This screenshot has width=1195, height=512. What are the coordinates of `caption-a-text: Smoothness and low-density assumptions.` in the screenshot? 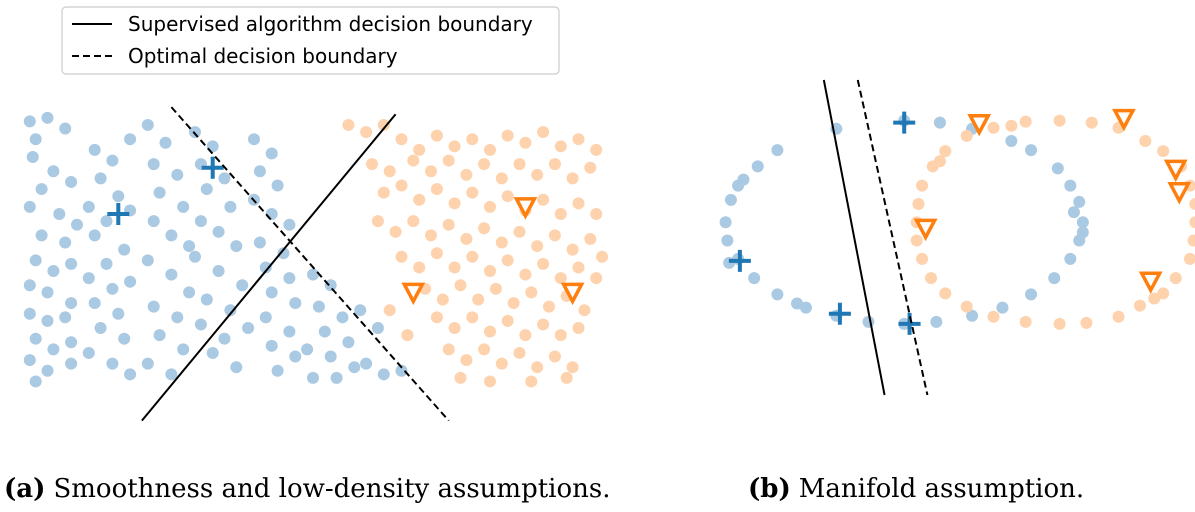 It's located at (332, 489).